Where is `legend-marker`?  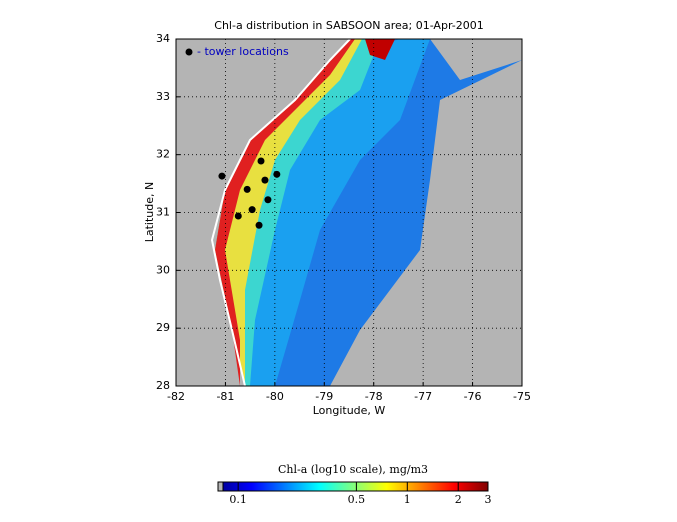 legend-marker is located at coordinates (189, 52).